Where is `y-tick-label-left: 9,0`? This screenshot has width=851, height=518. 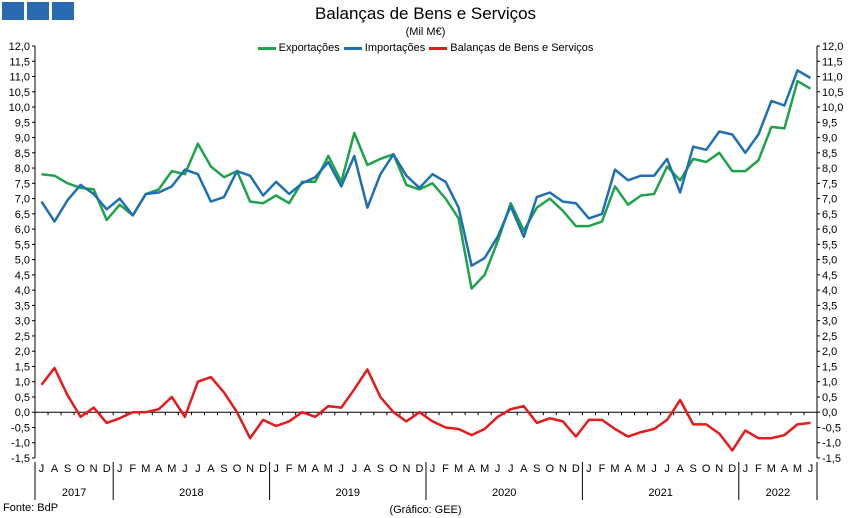
y-tick-label-left: 9,0 is located at coordinates (22, 139).